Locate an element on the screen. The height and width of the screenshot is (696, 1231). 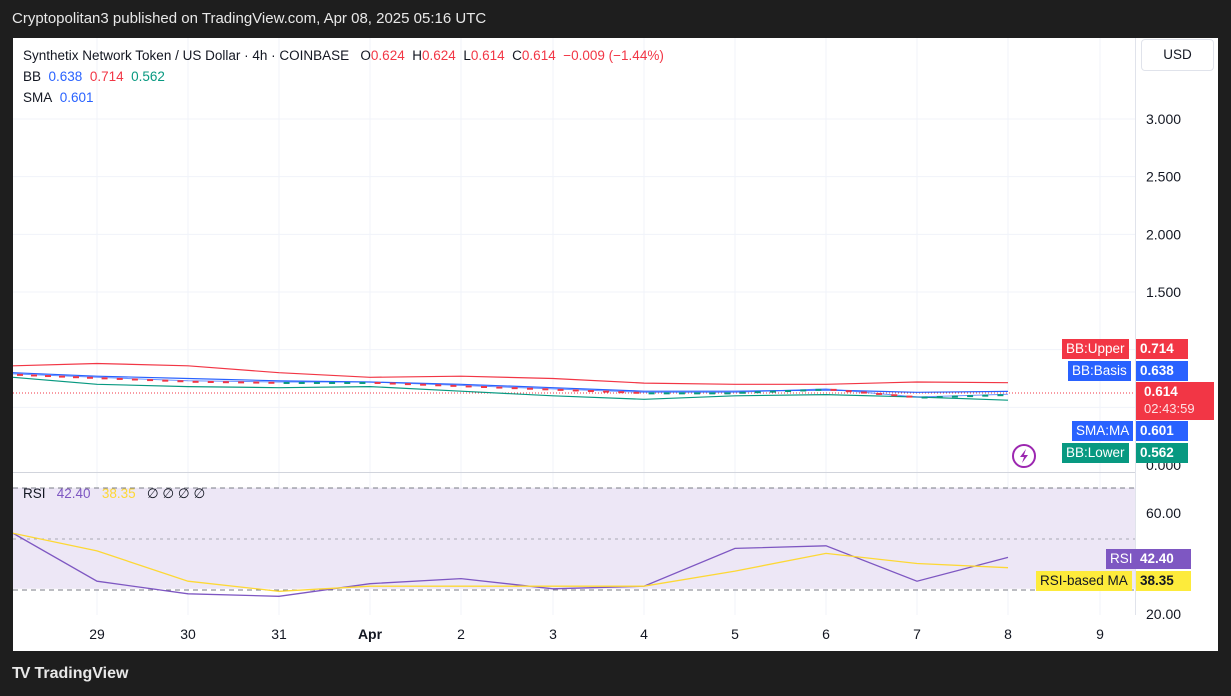
series-line-rsi is located at coordinates (511, 564).